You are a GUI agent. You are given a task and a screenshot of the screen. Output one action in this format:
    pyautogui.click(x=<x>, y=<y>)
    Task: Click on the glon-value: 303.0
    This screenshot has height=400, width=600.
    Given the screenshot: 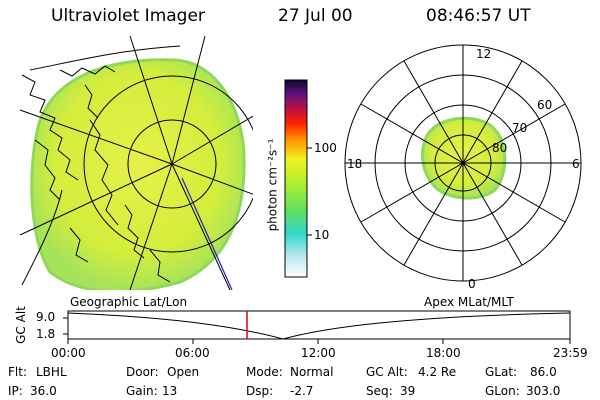 What is the action you would take?
    pyautogui.click(x=543, y=391)
    